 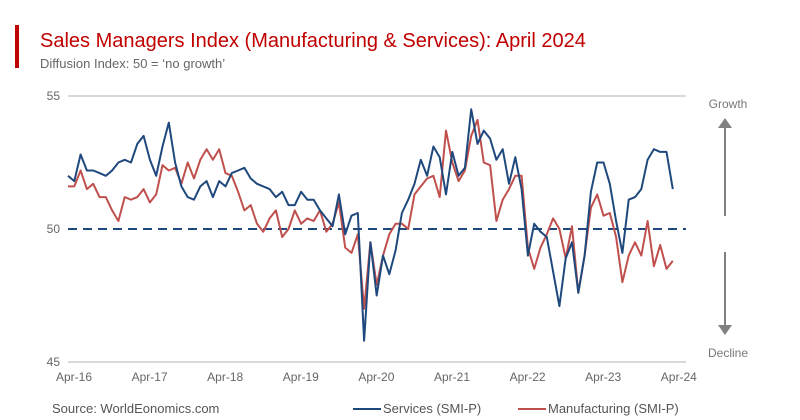 What do you see at coordinates (136, 408) in the screenshot?
I see `source-note: Source: WorldEonomics.com` at bounding box center [136, 408].